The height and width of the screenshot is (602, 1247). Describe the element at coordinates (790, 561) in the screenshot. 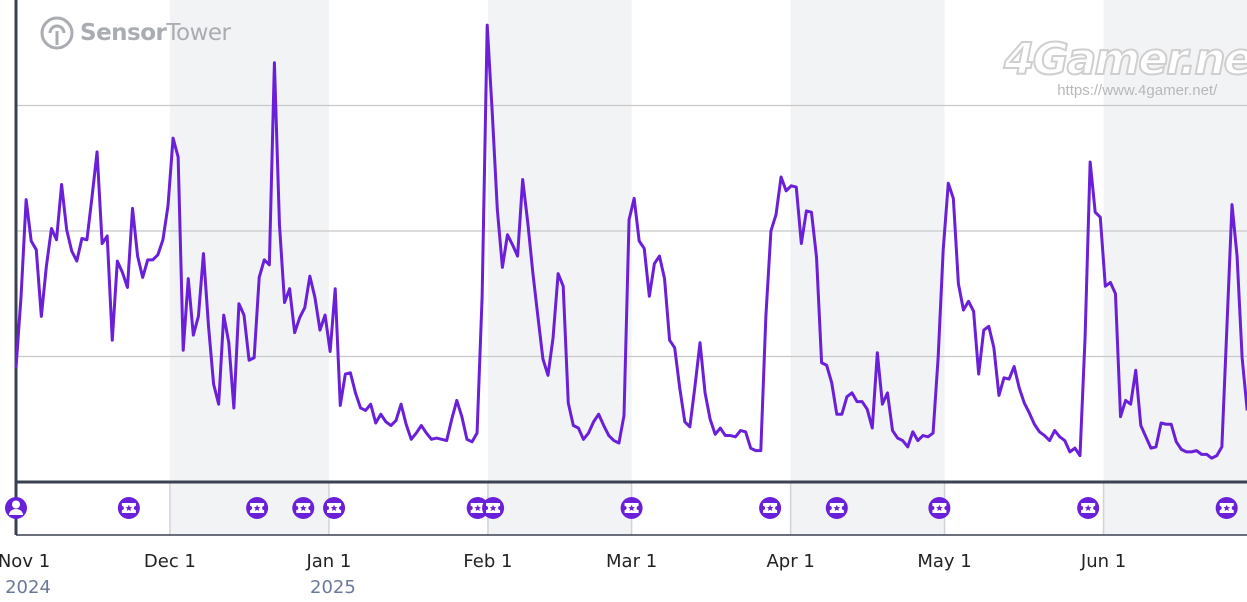

I see `x-tick-label: Apr 1` at that location.